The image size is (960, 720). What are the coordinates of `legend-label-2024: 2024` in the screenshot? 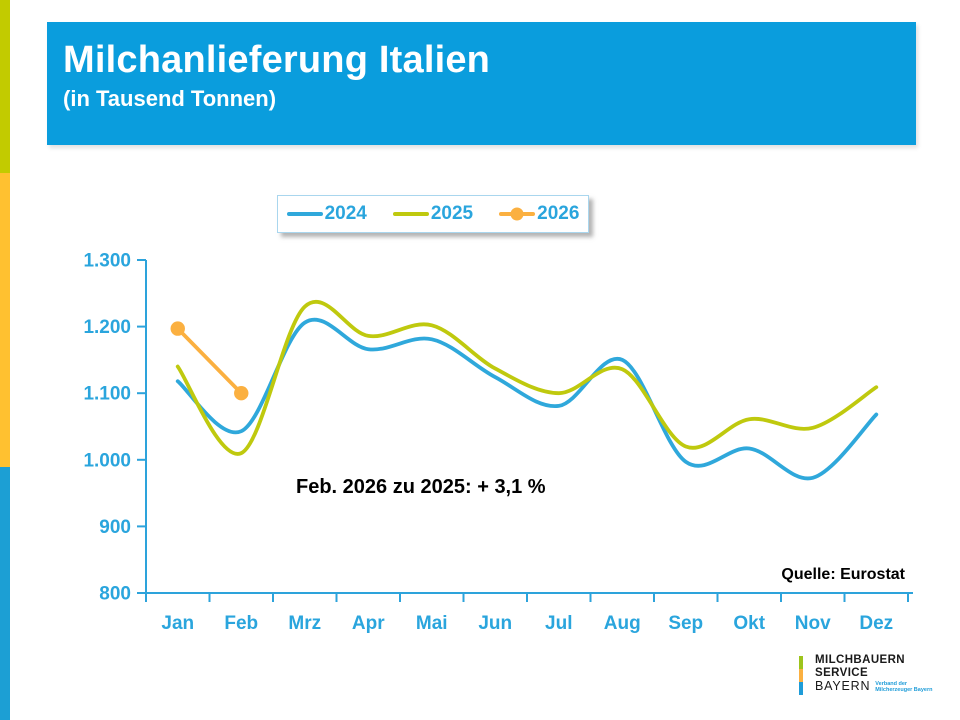 It's located at (345, 213).